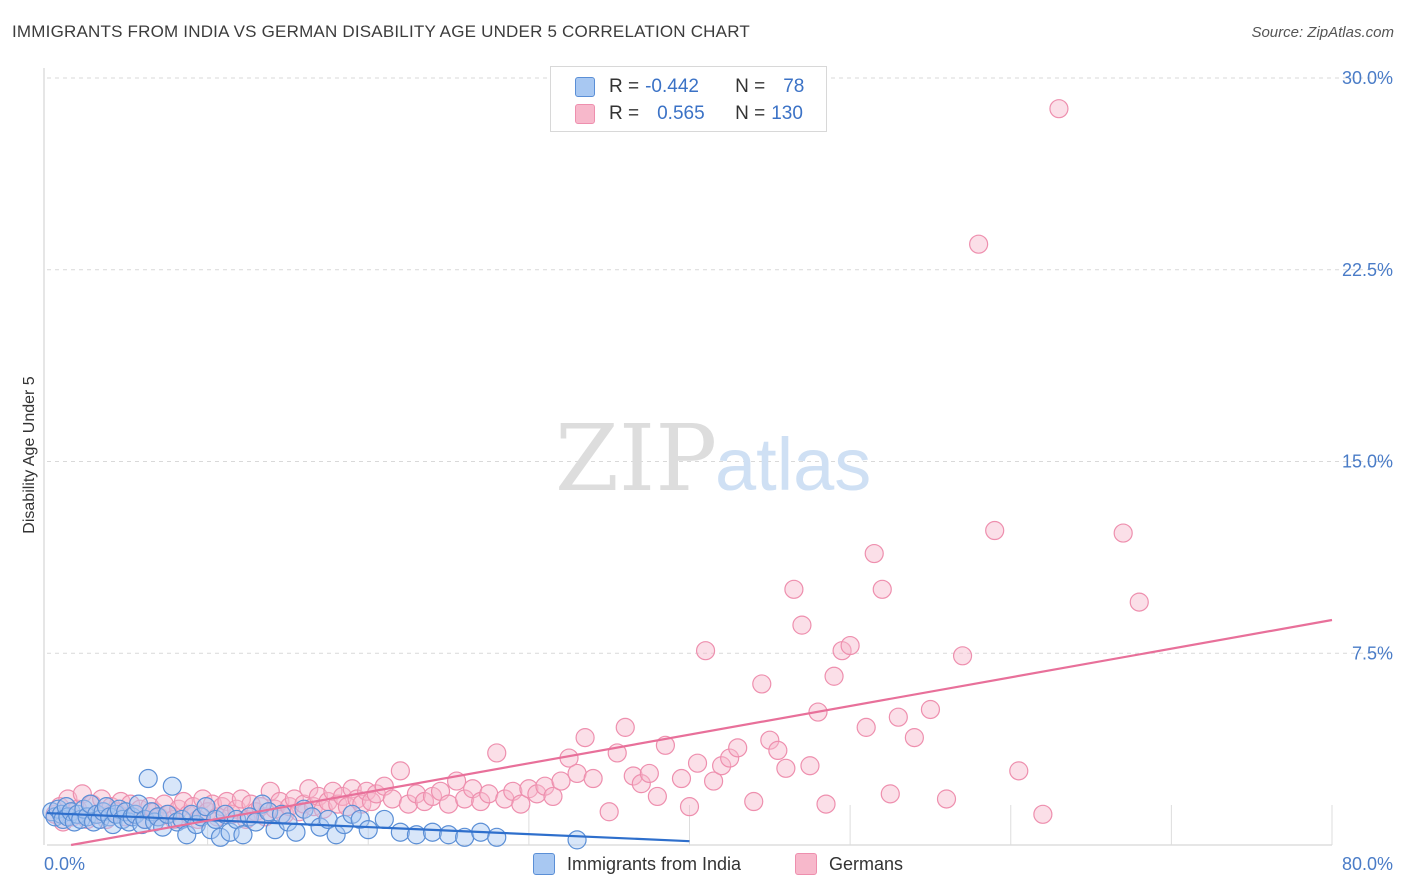 This screenshot has height=892, width=1406. I want to click on series-india, so click(314, 809).